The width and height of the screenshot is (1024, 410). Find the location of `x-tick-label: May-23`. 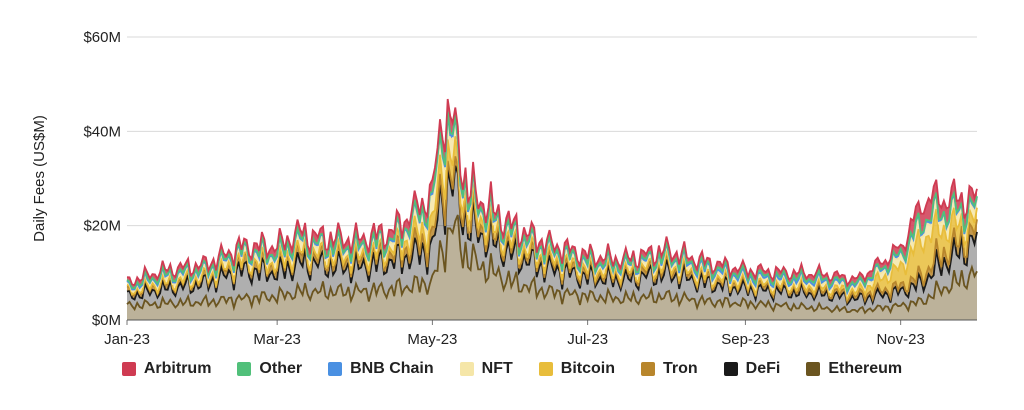

x-tick-label: May-23 is located at coordinates (432, 339).